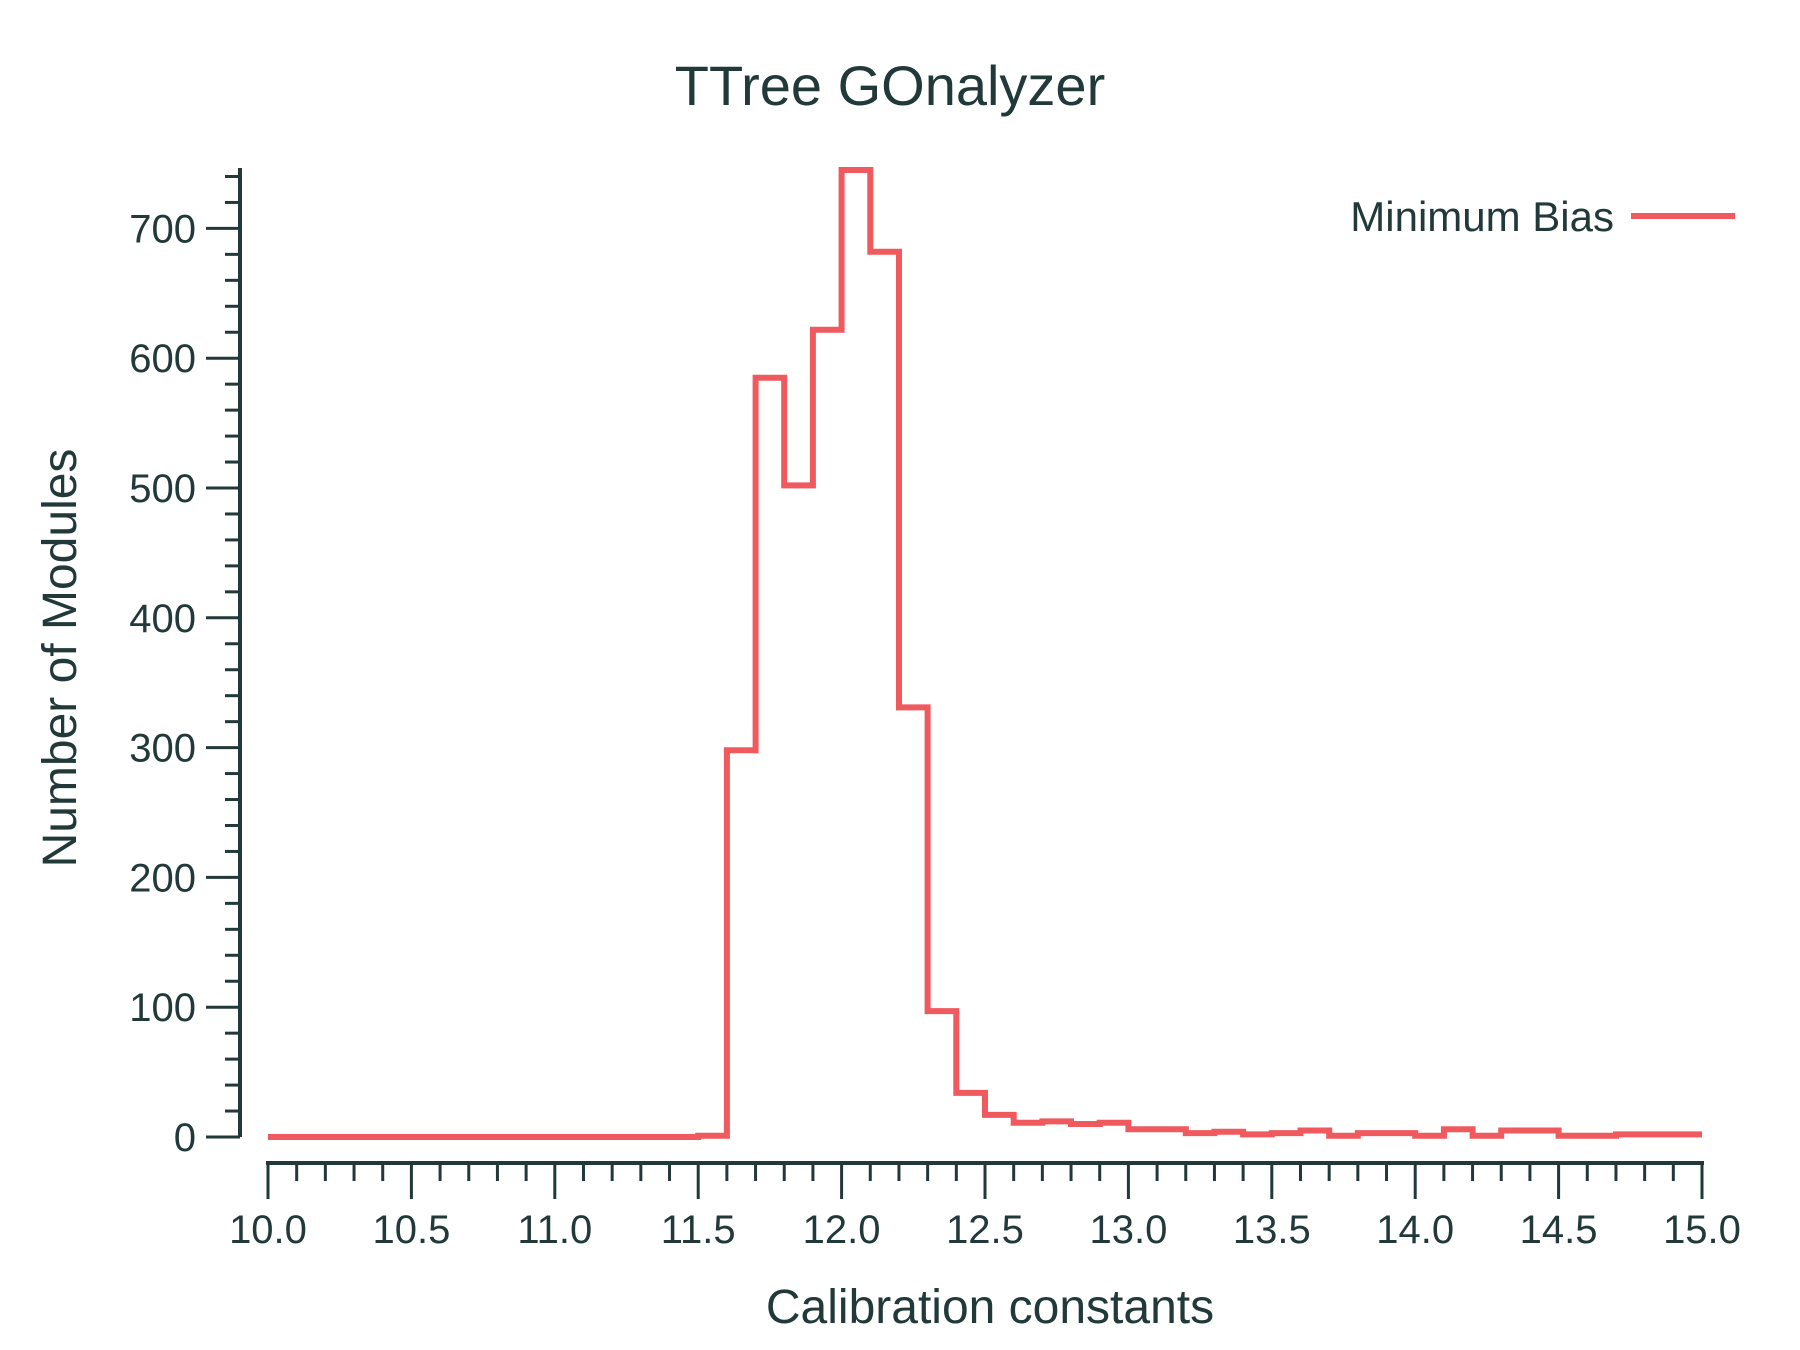 The image size is (1800, 1350). What do you see at coordinates (1482, 216) in the screenshot?
I see `legend-label: Minimum Bias` at bounding box center [1482, 216].